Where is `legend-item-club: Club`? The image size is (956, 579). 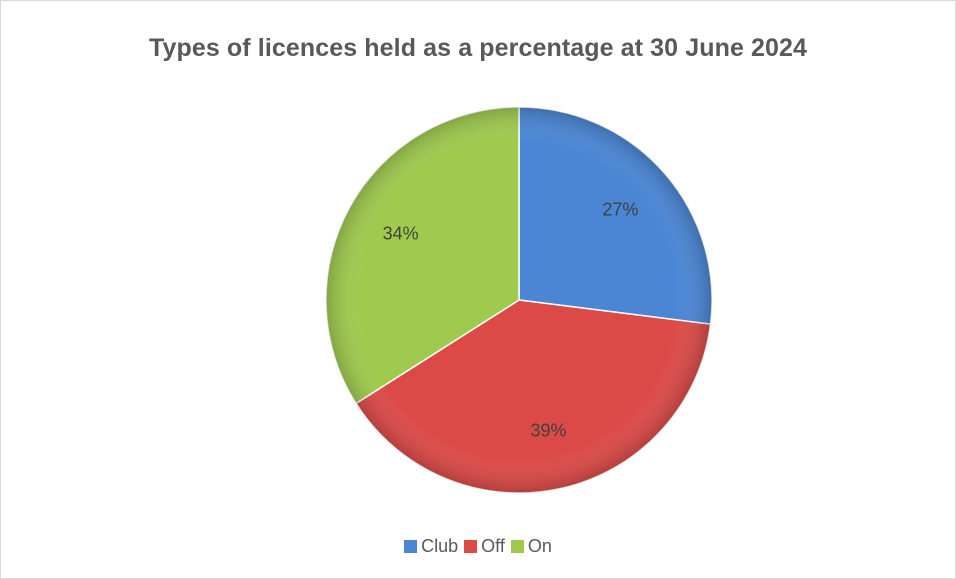
legend-item-club: Club is located at coordinates (431, 546).